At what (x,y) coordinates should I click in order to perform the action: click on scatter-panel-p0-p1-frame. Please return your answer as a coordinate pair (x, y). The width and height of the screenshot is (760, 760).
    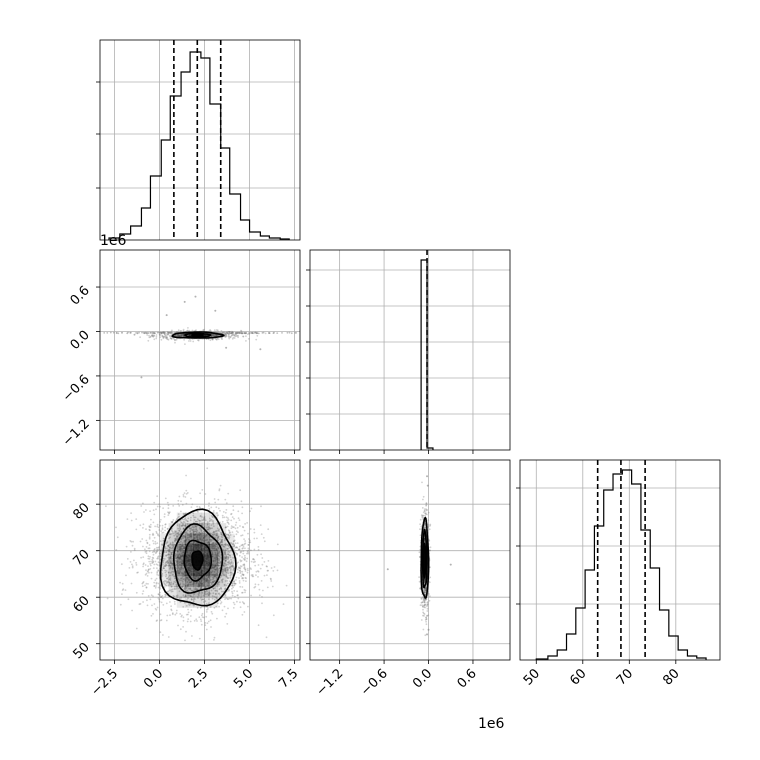
    Looking at the image, I should click on (200, 350).